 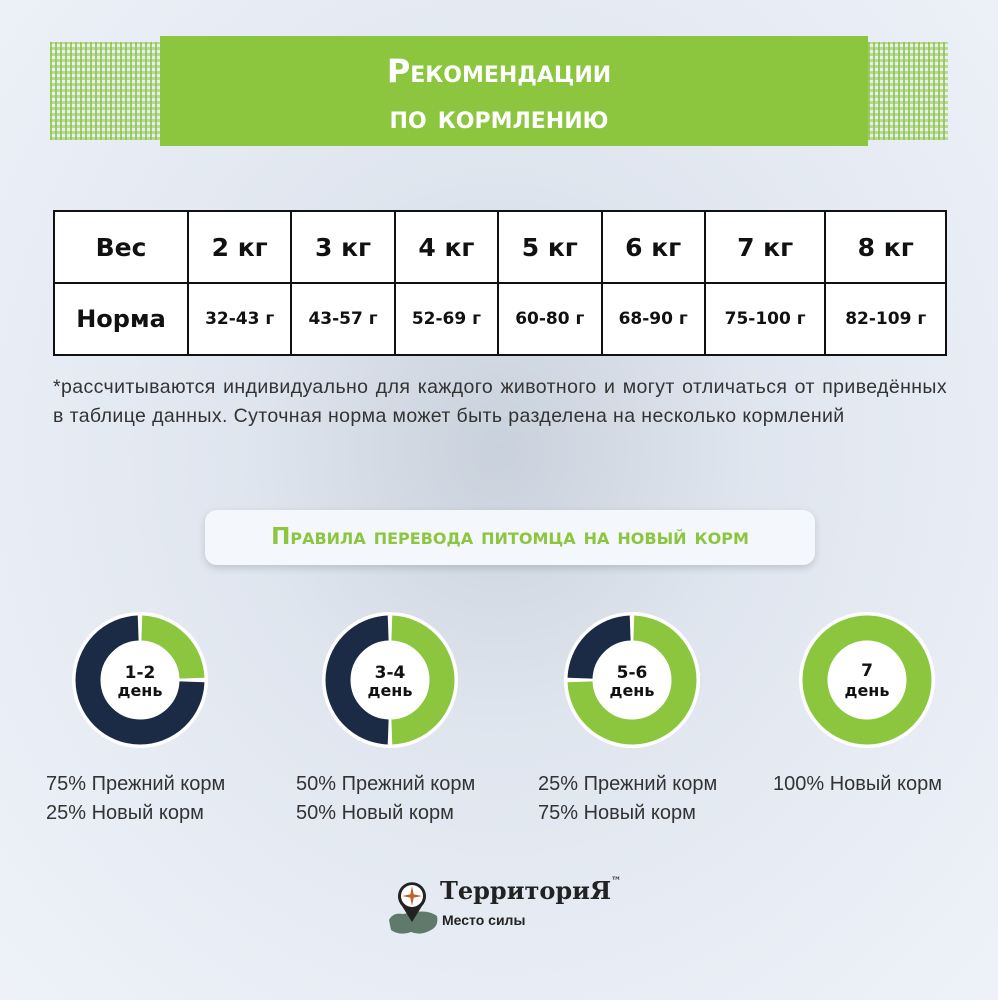 I want to click on step-line-1: 75% Прежний корм, so click(x=136, y=784).